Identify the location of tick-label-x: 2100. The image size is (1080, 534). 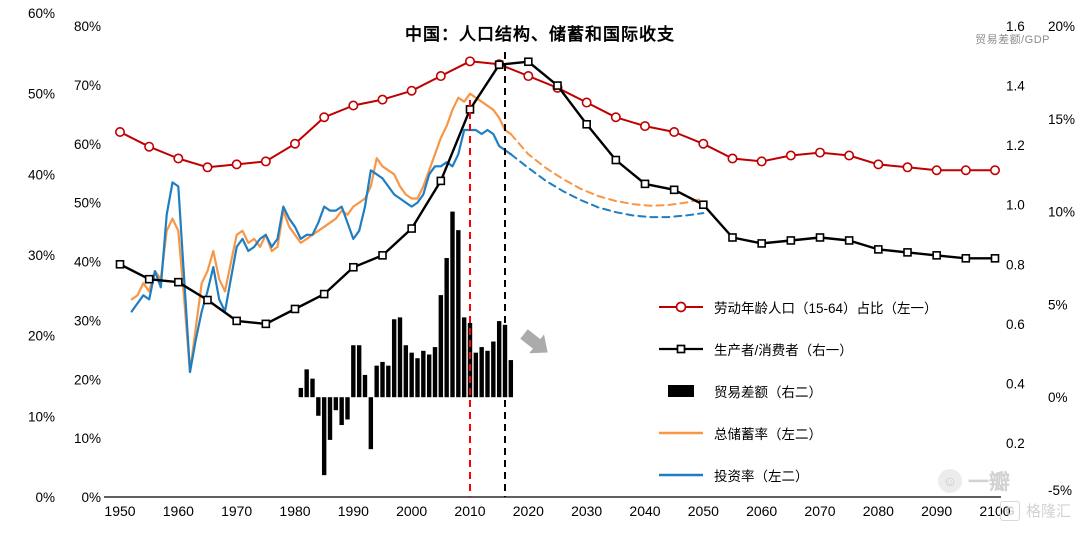
(994, 511).